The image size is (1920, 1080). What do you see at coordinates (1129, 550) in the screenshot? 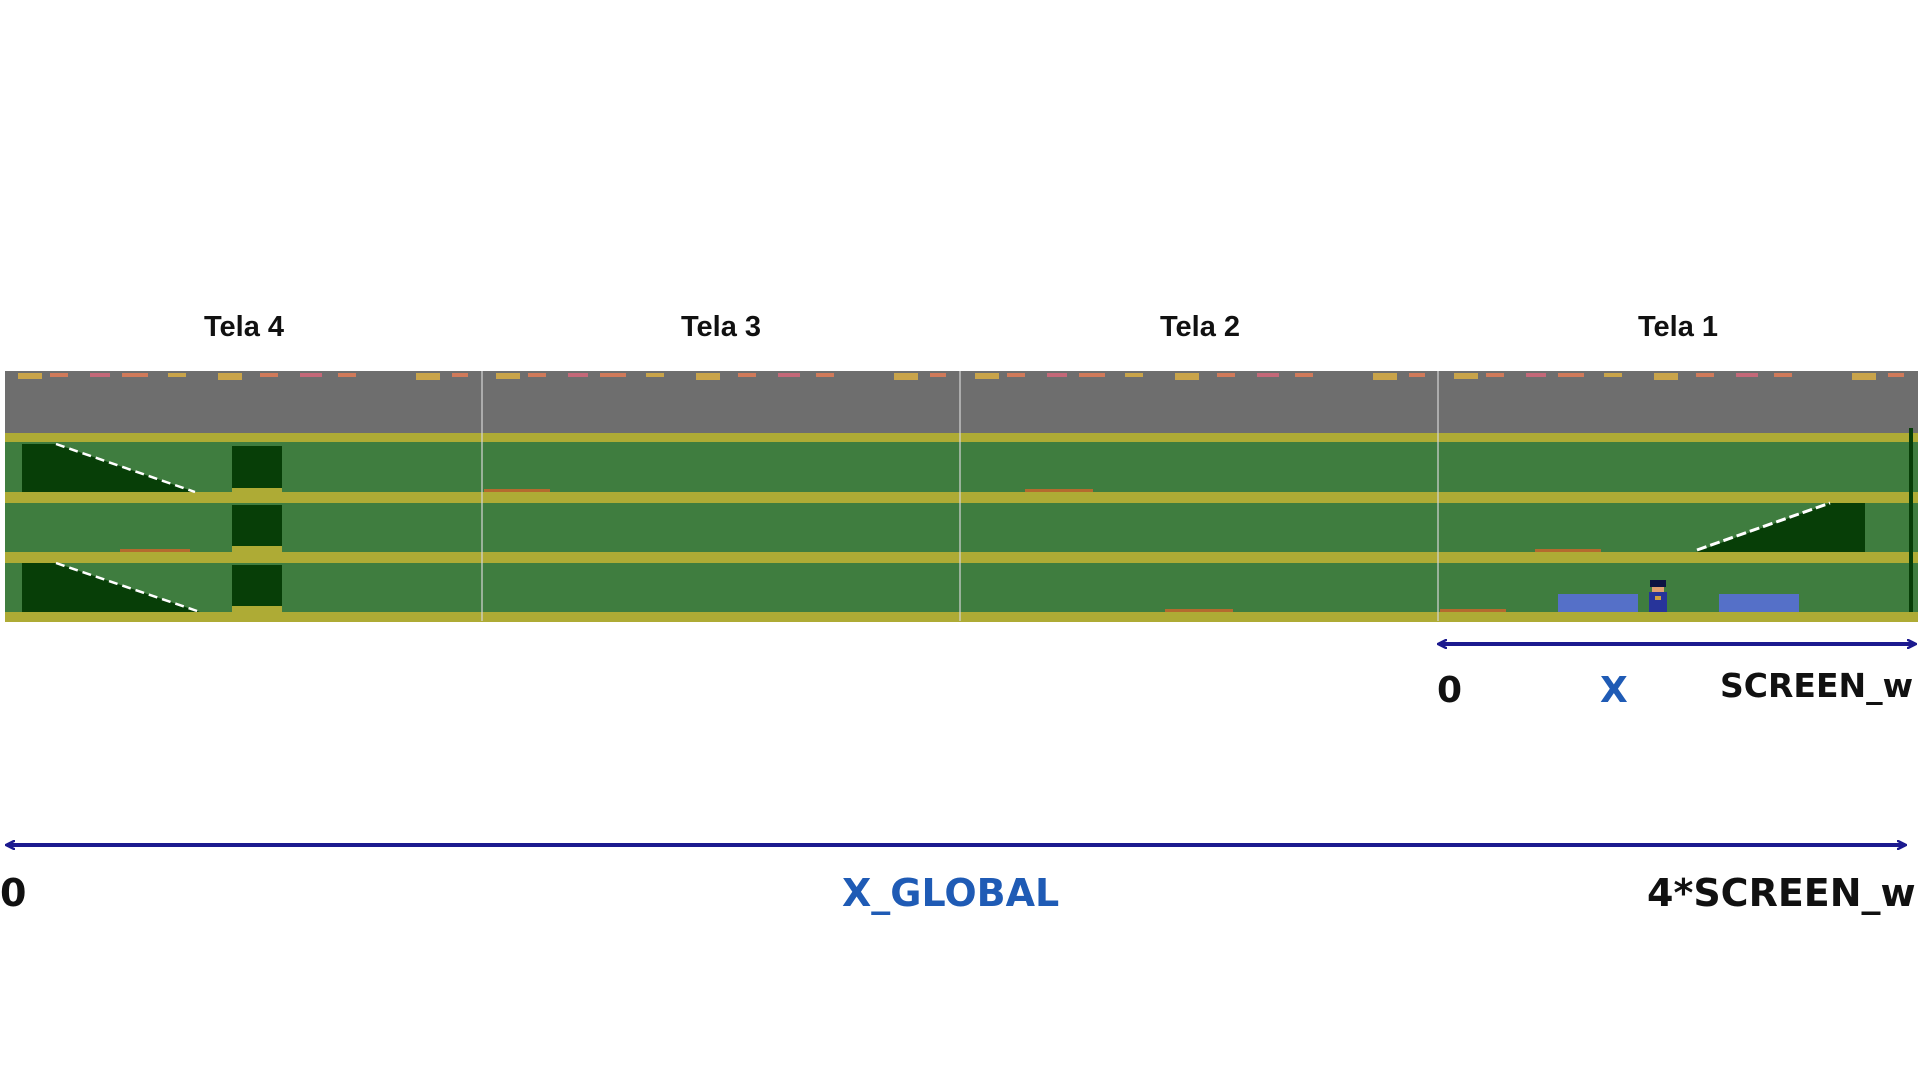
I see `screen-2-features` at bounding box center [1129, 550].